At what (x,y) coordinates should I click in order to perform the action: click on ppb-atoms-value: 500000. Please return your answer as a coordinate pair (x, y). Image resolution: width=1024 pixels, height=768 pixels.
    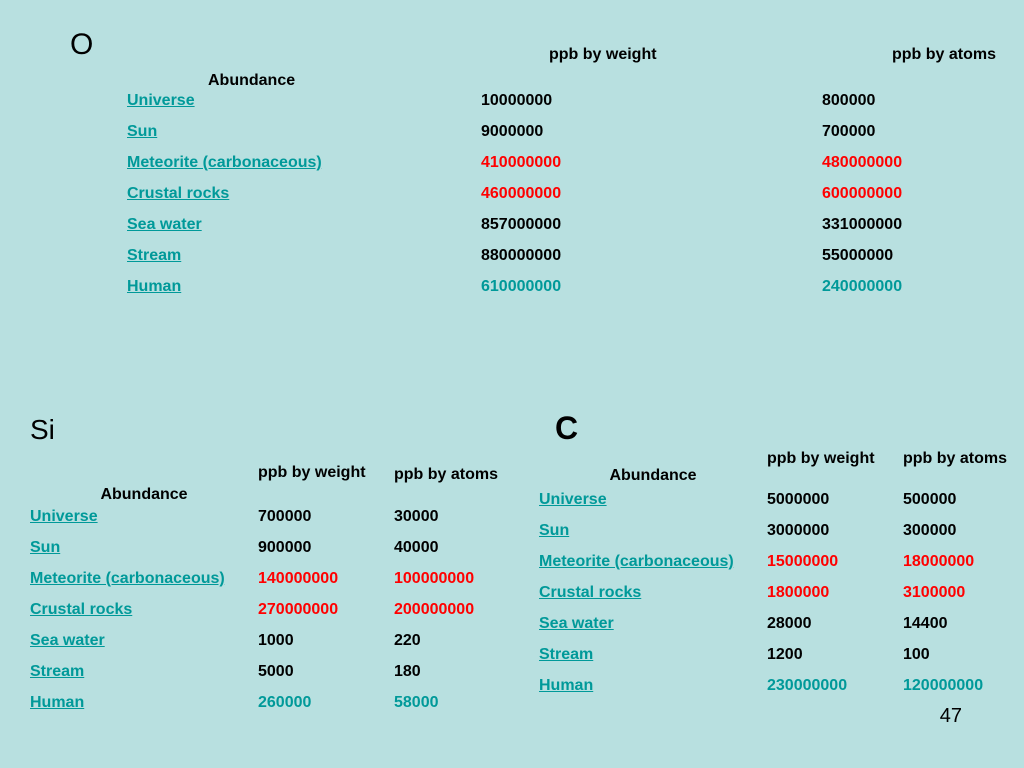
    Looking at the image, I should click on (930, 499).